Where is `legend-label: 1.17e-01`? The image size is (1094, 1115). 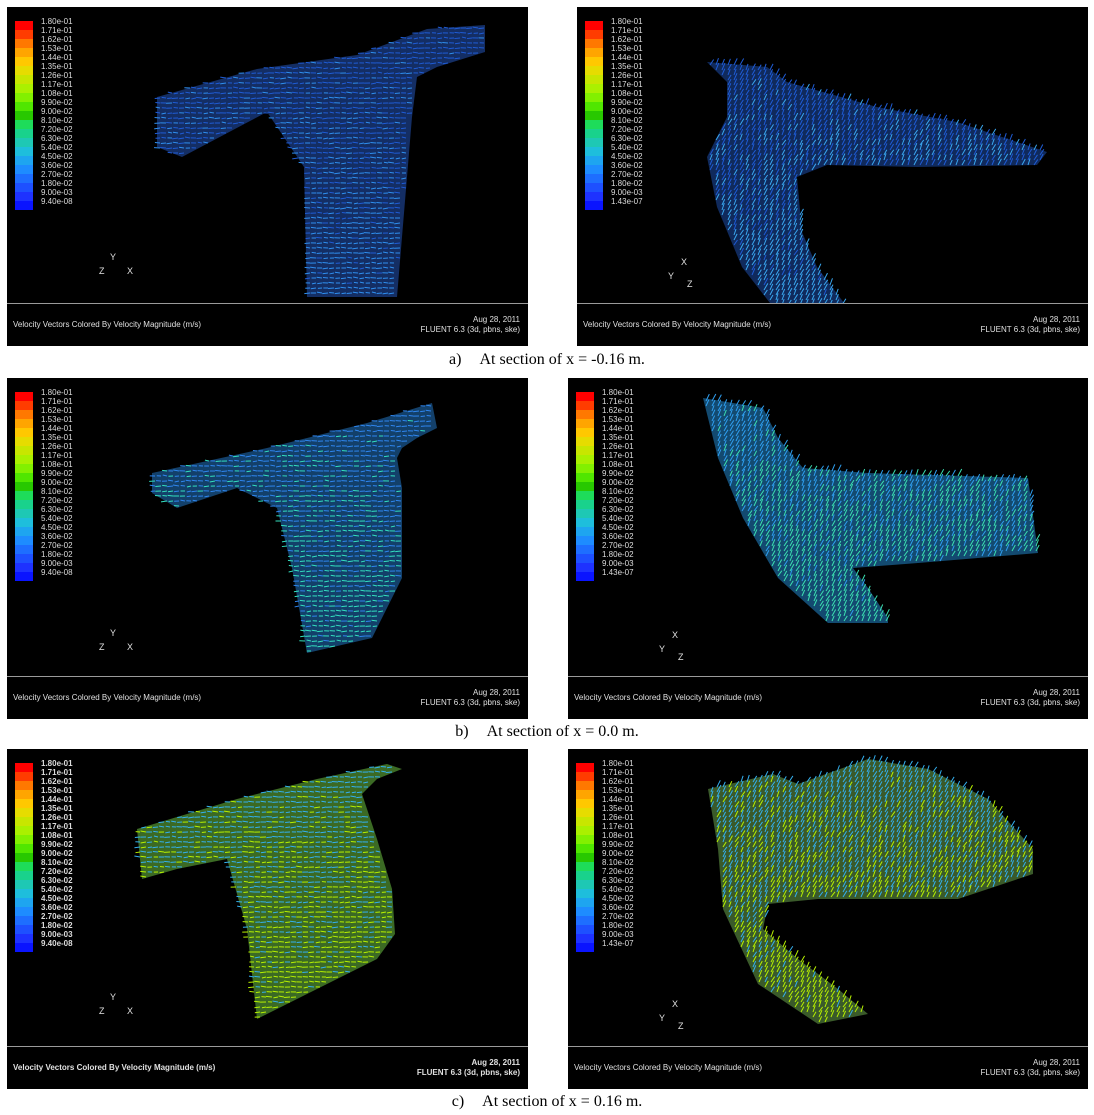
legend-label: 1.17e-01 is located at coordinates (57, 455).